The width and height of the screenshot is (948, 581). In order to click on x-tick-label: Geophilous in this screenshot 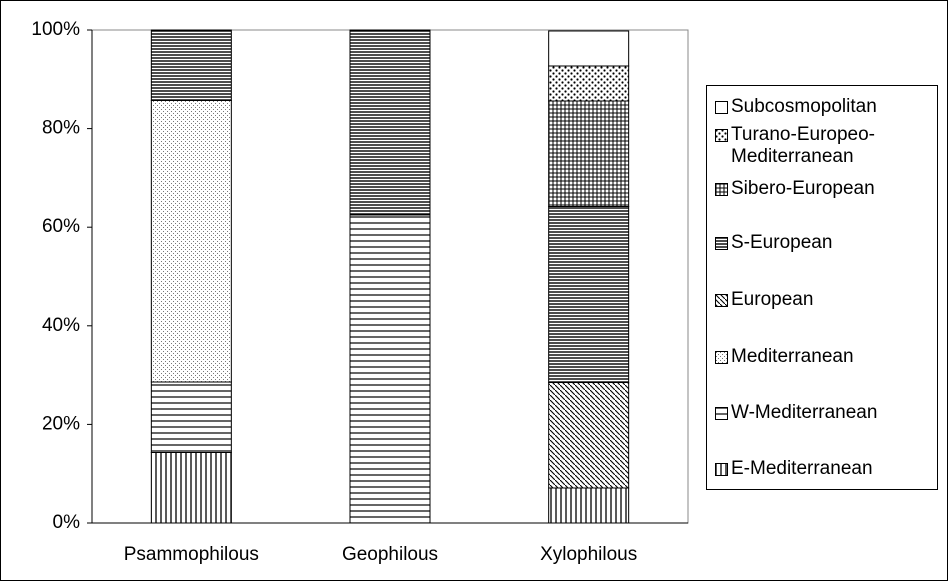, I will do `click(390, 554)`.